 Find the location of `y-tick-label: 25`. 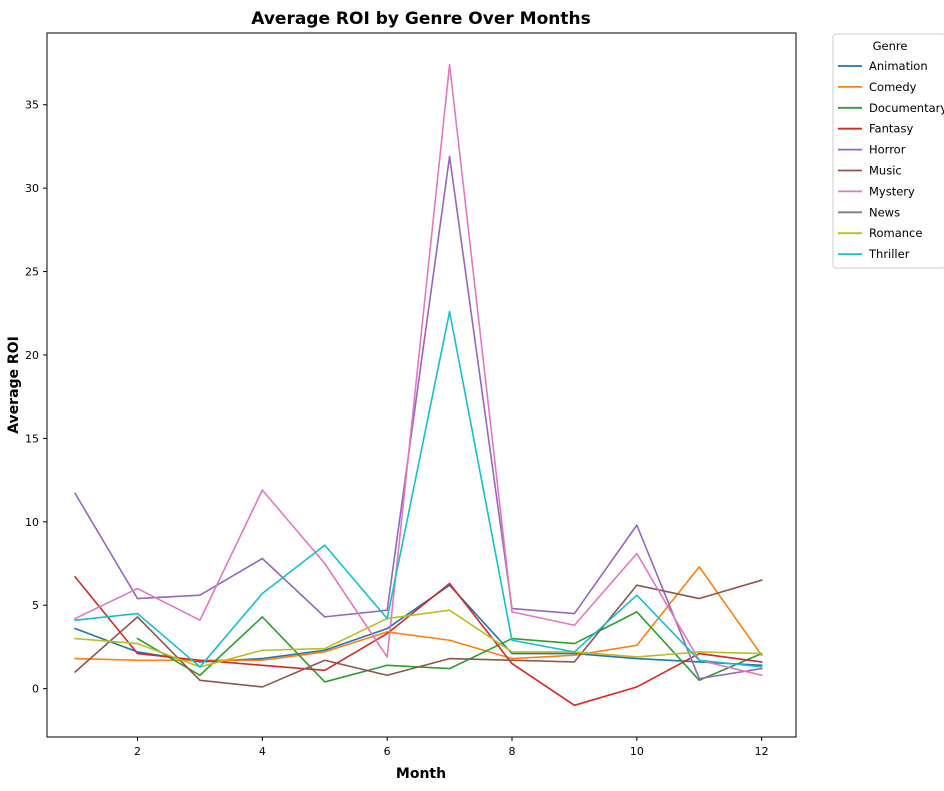

y-tick-label: 25 is located at coordinates (32, 272).